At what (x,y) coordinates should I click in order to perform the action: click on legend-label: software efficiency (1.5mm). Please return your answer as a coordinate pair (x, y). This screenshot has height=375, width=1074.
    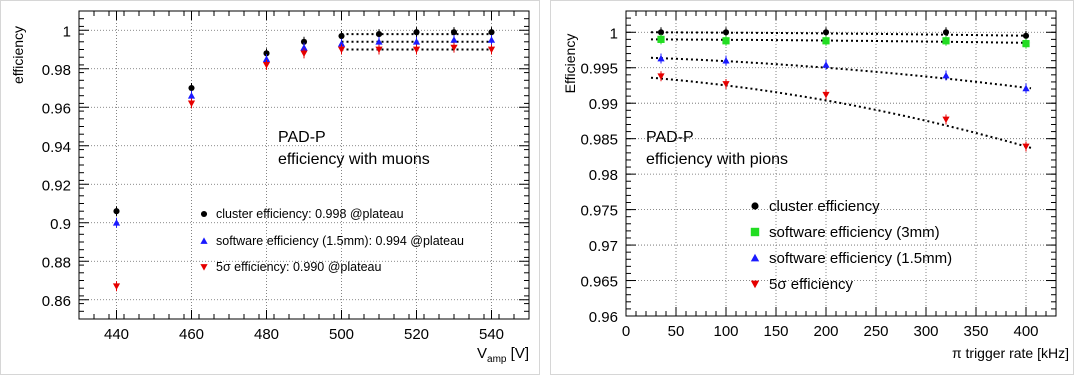
    Looking at the image, I should click on (860, 258).